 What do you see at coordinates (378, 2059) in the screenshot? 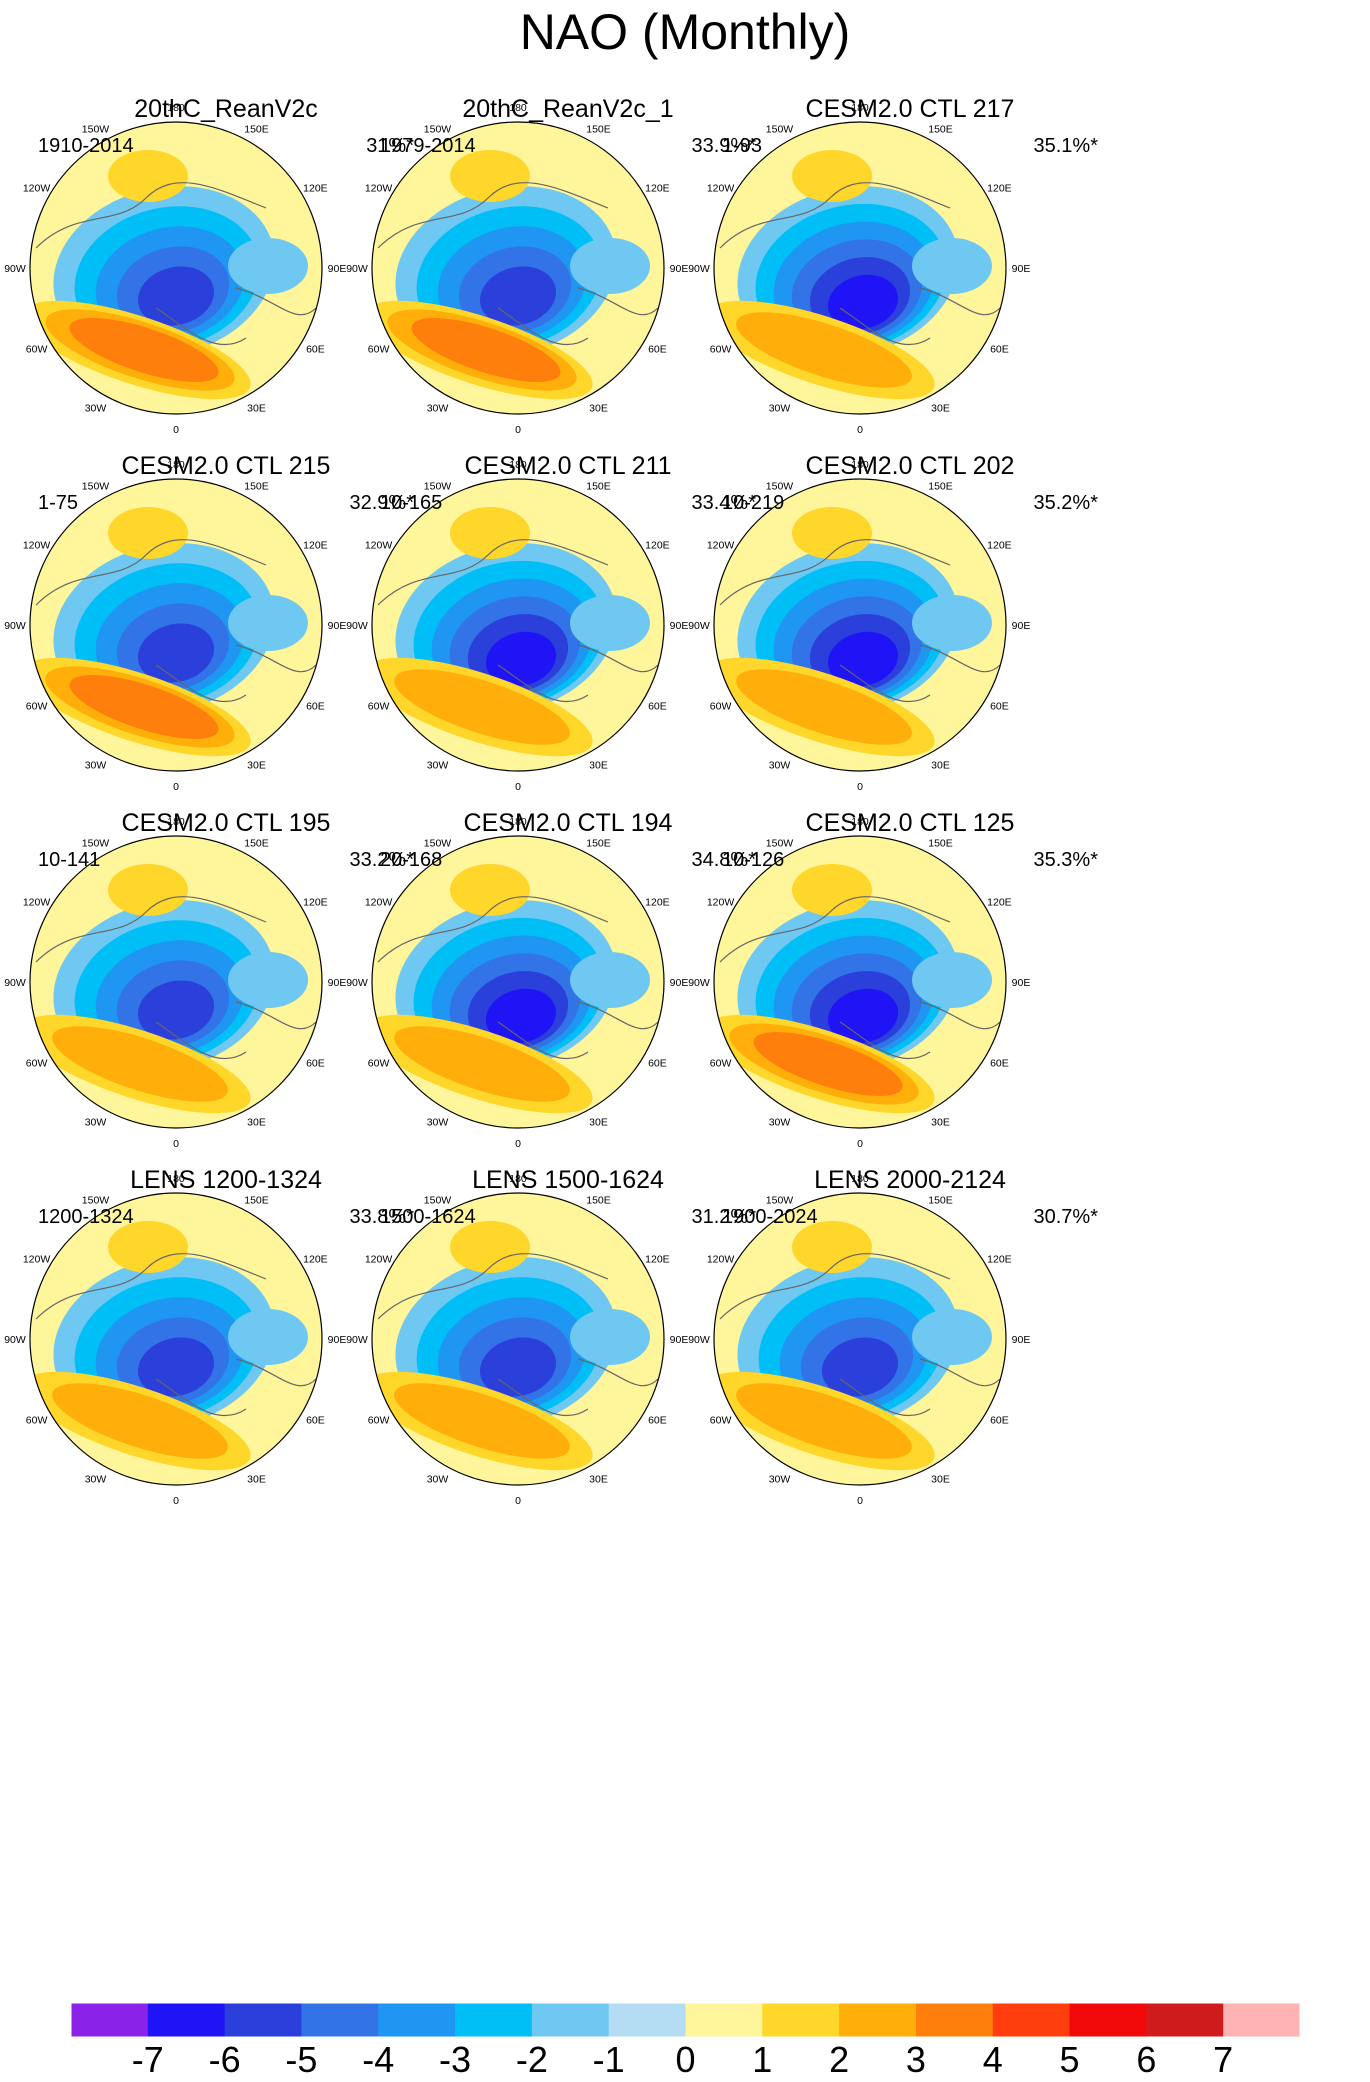
I see `colorbar-label: -4` at bounding box center [378, 2059].